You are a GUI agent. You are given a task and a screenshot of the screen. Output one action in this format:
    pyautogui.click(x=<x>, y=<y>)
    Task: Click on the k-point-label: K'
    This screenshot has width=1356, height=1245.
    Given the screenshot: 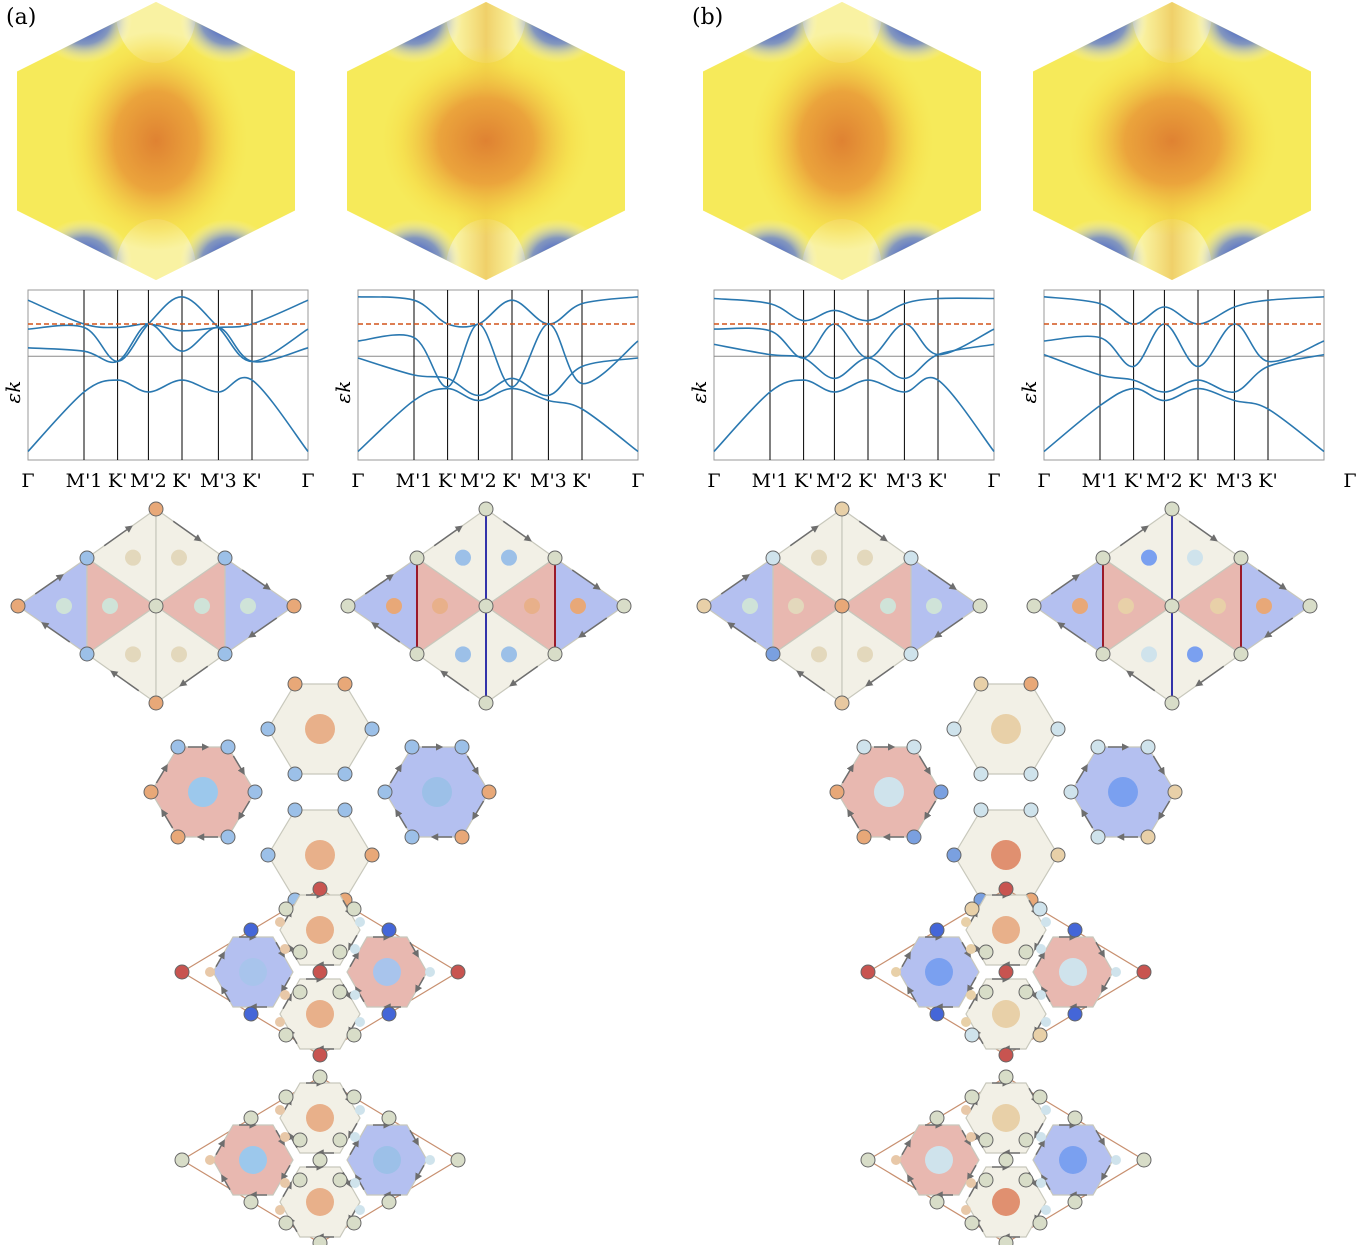 What is the action you would take?
    pyautogui.click(x=511, y=481)
    